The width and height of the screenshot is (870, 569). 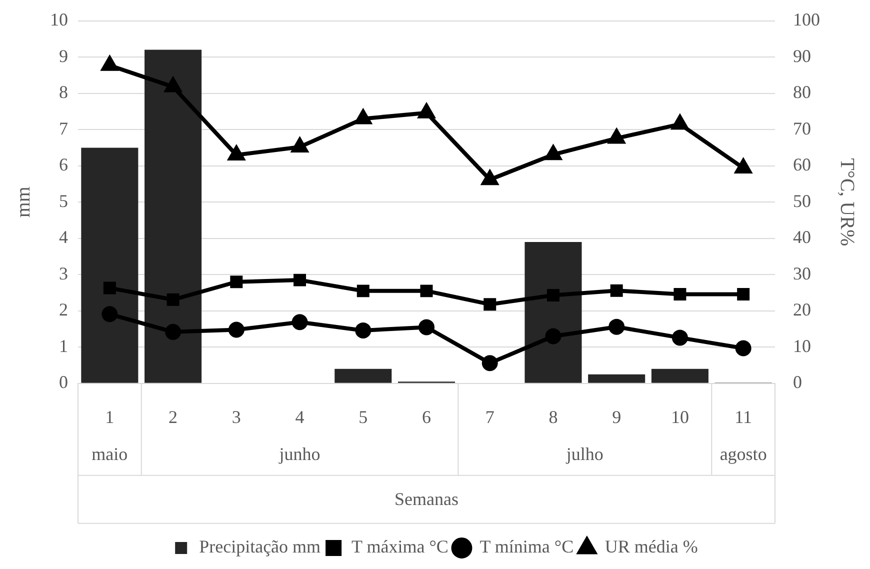 What do you see at coordinates (63, 273) in the screenshot?
I see `y-tick-label: 3` at bounding box center [63, 273].